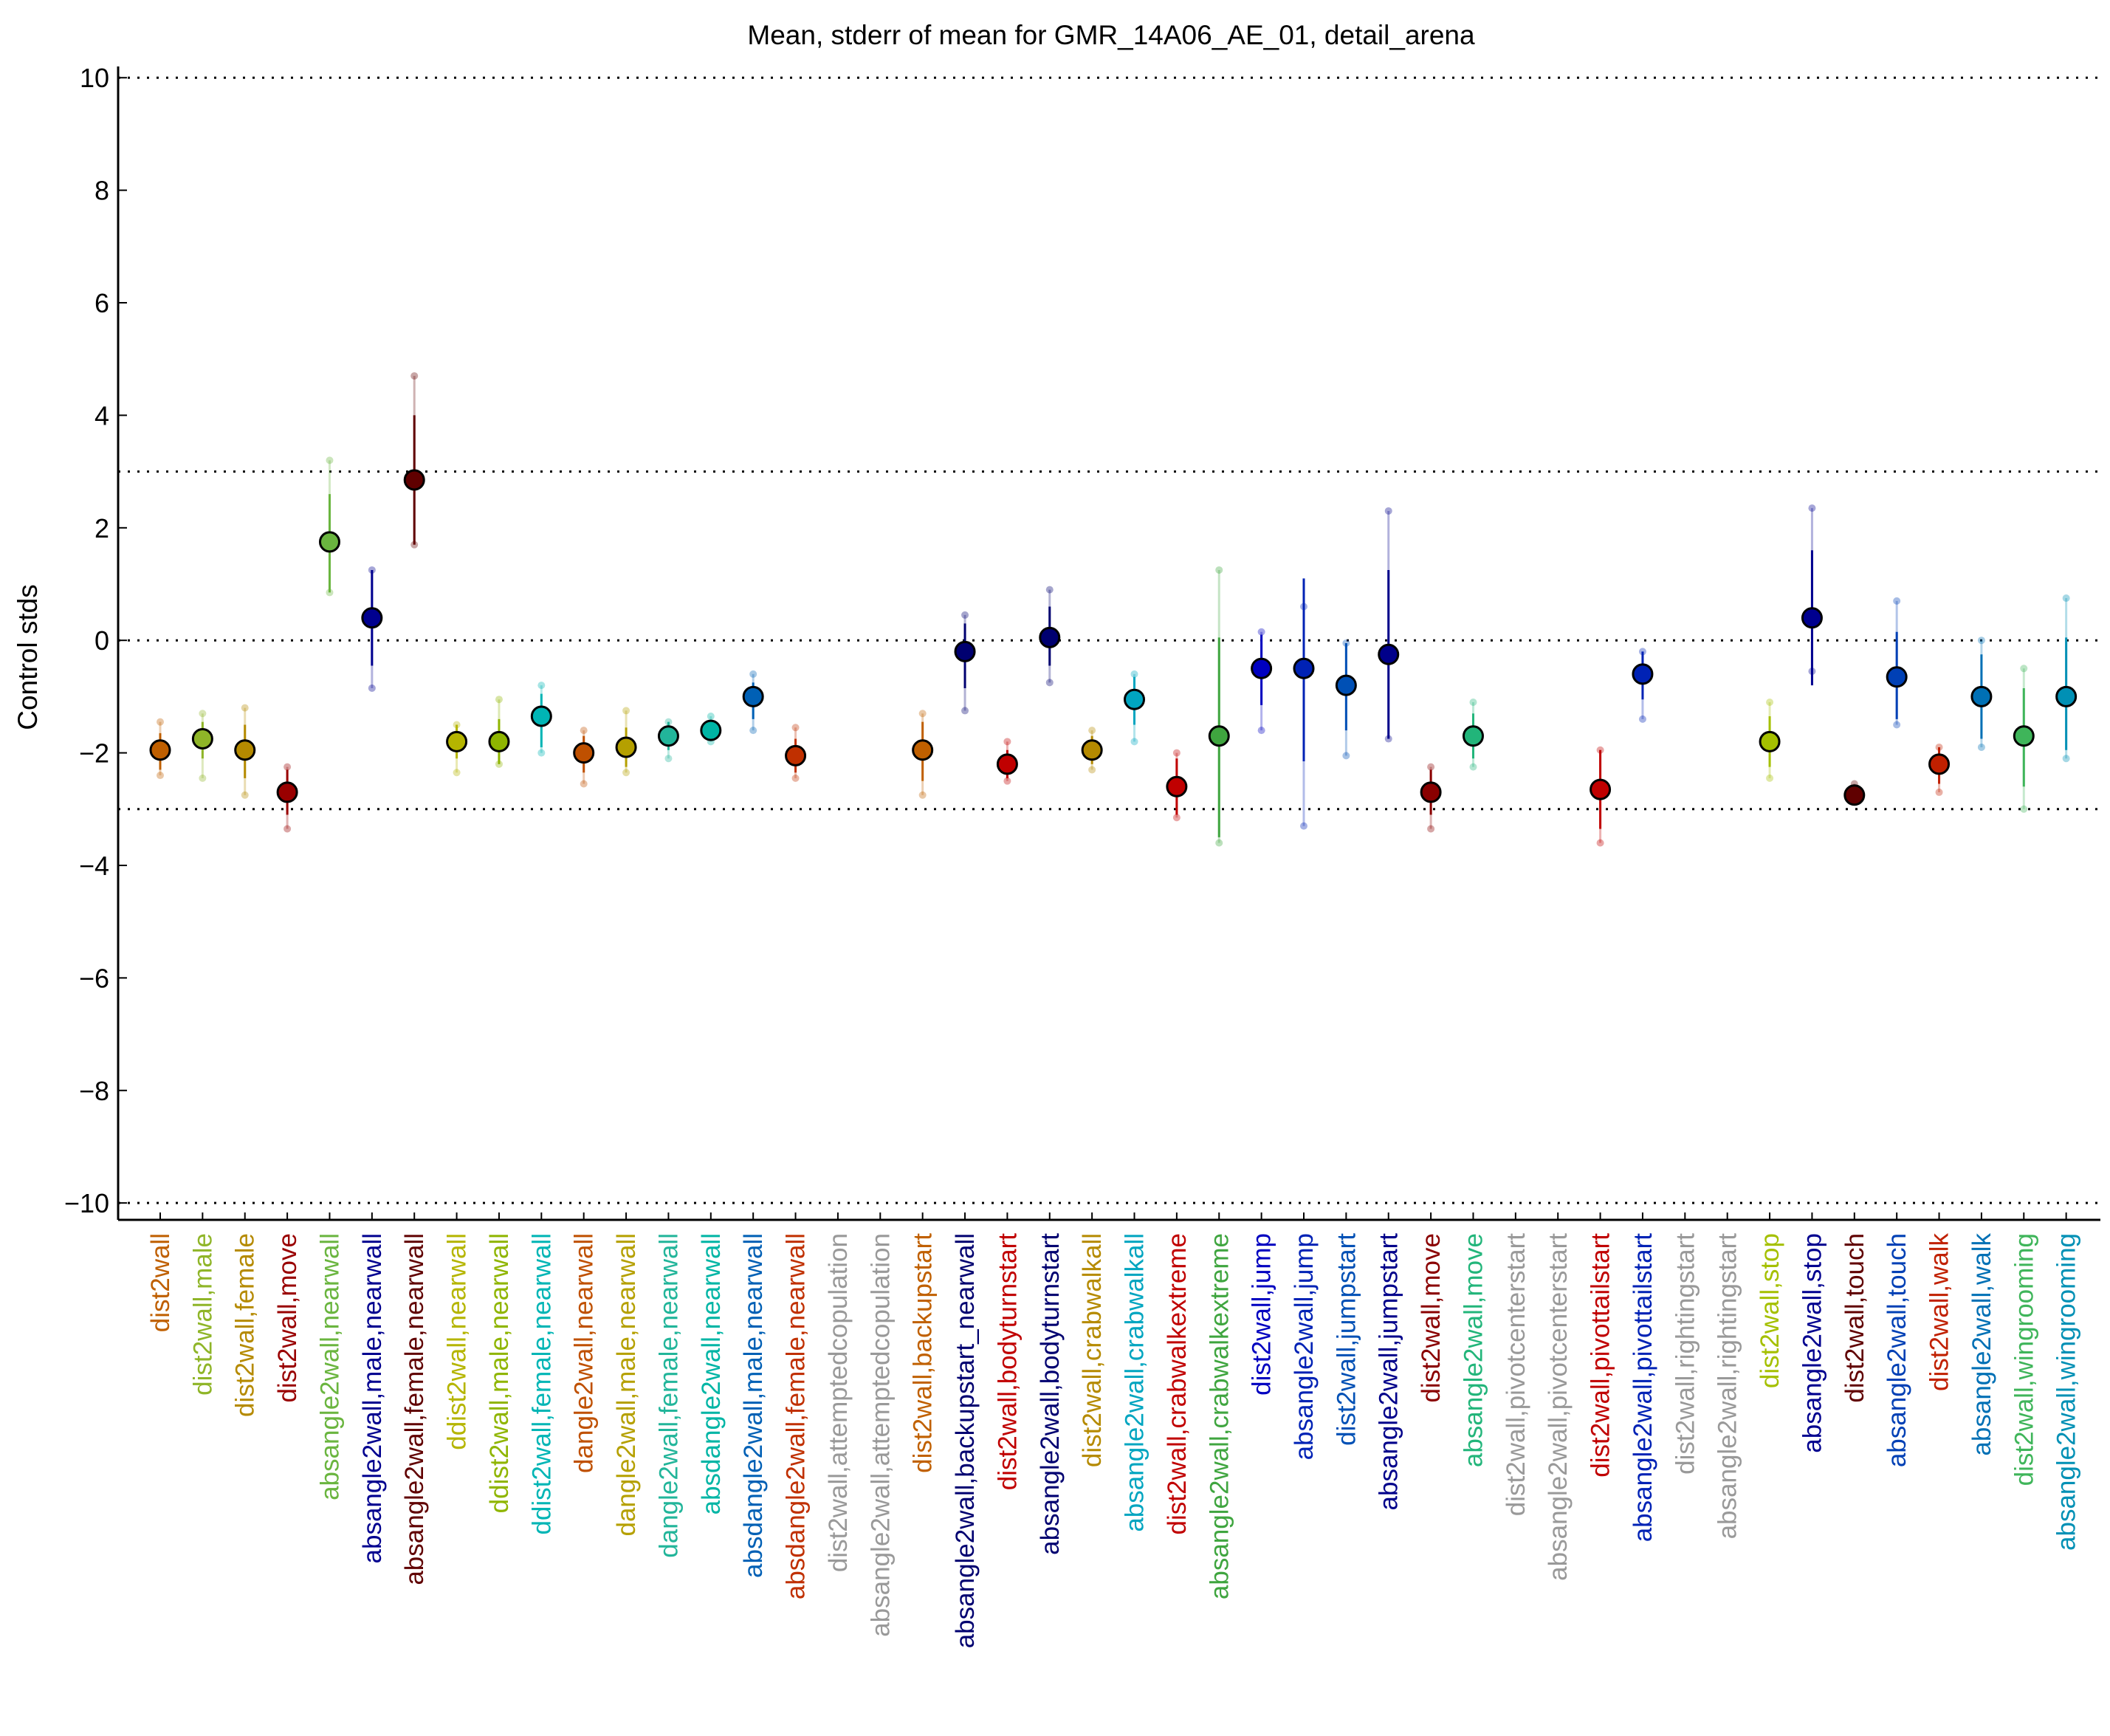  What do you see at coordinates (1346, 1339) in the screenshot?
I see `x-tick-label: dist2wall,jumpstart` at bounding box center [1346, 1339].